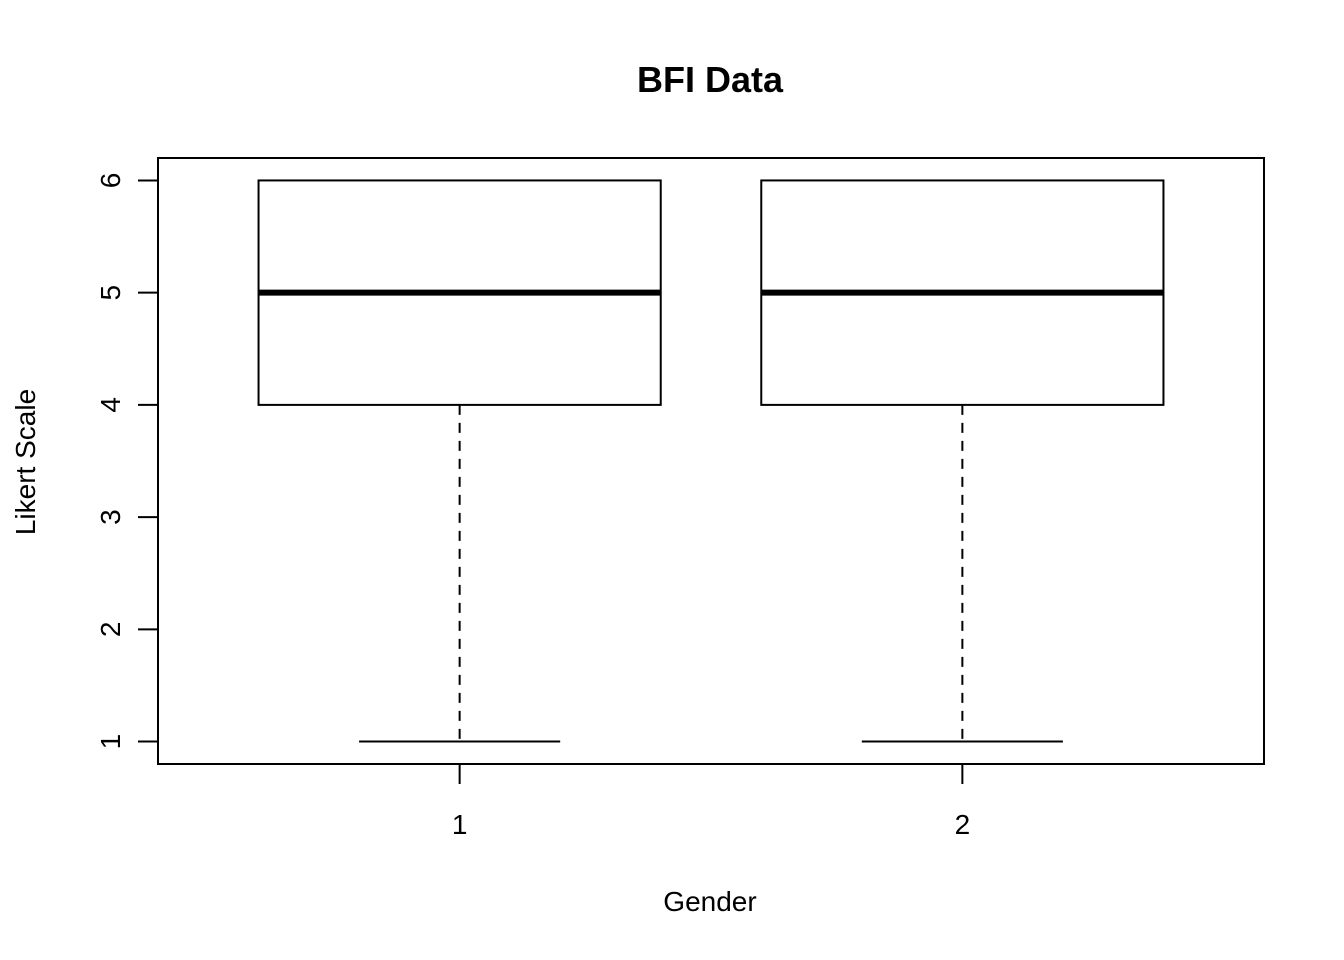 This screenshot has height=960, width=1344. What do you see at coordinates (110, 517) in the screenshot?
I see `y-tick-label: 3` at bounding box center [110, 517].